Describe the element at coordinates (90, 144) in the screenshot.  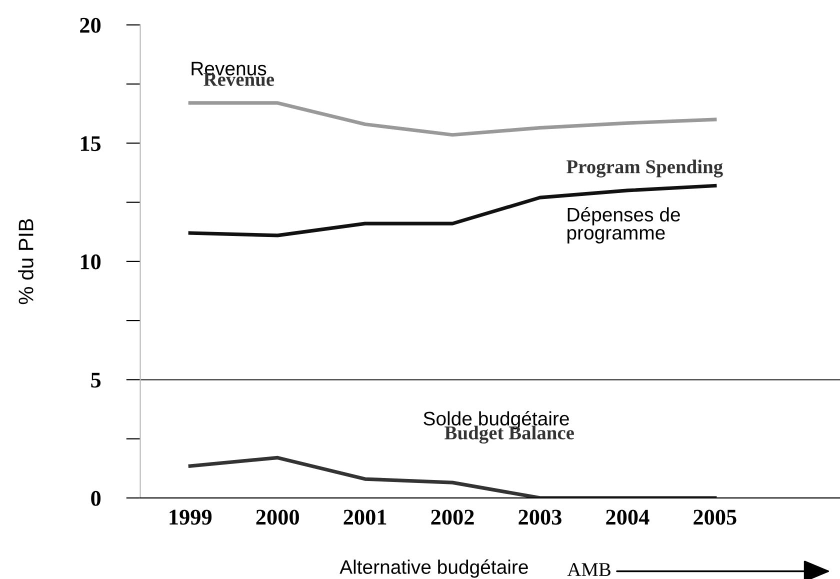
I see `y-tick-label: 15` at that location.